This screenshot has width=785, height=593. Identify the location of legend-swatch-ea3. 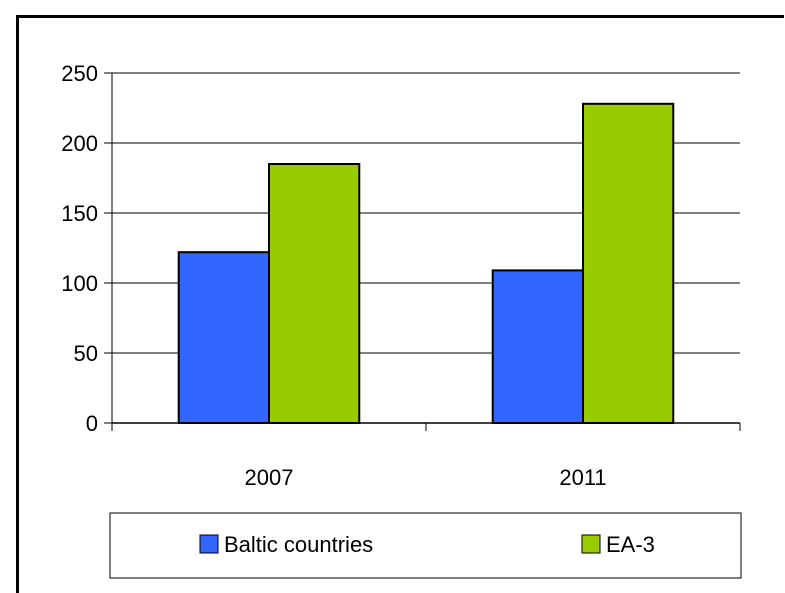
(591, 544).